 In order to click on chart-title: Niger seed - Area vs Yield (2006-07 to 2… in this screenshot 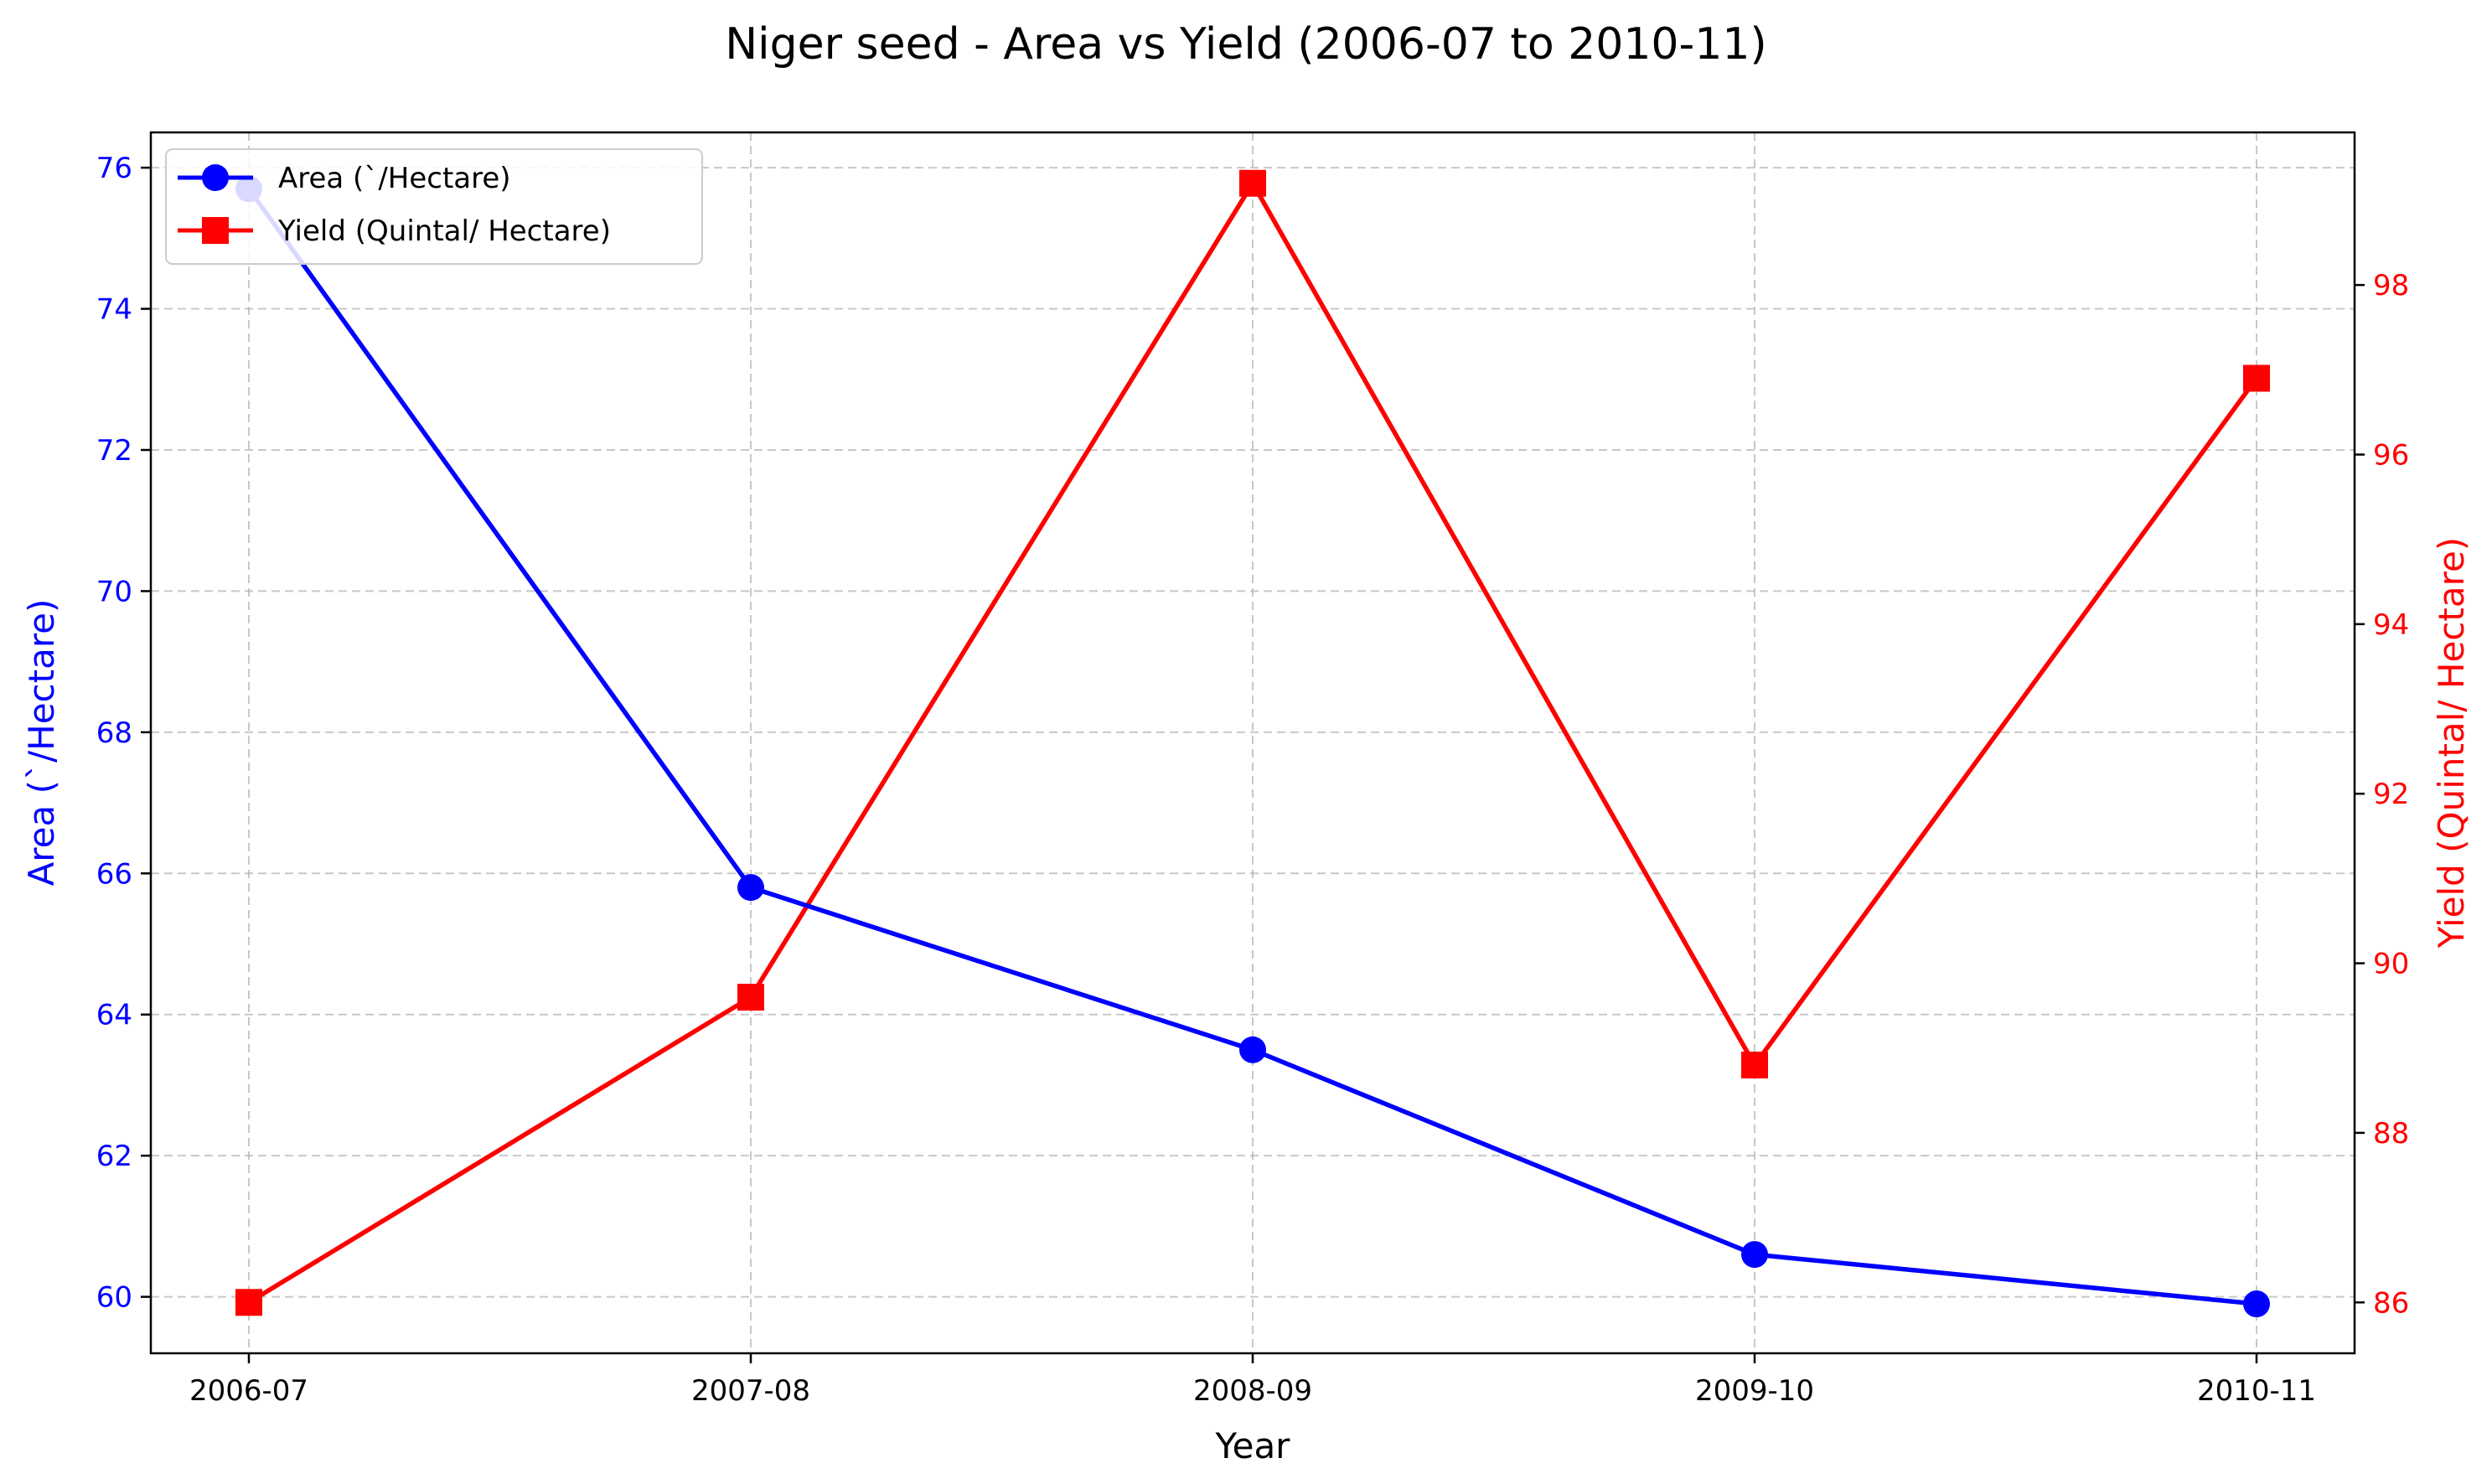, I will do `click(1245, 44)`.